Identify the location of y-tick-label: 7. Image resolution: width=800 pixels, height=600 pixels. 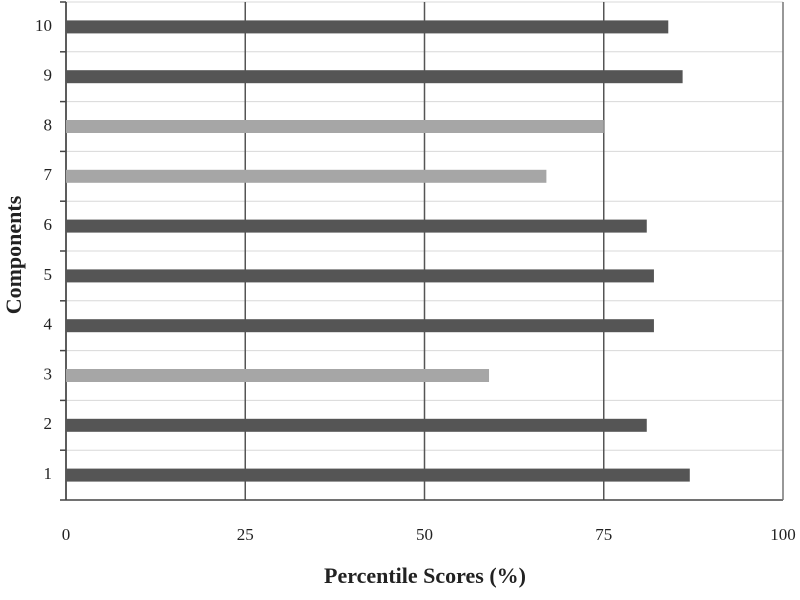
(48, 174).